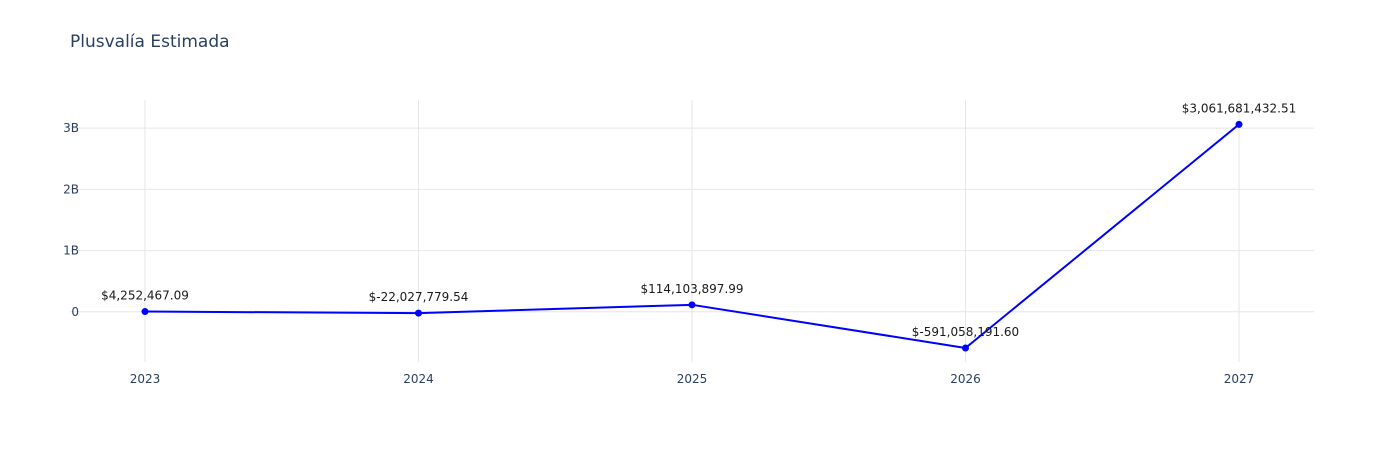  I want to click on y-tick-label: 1B, so click(71, 251).